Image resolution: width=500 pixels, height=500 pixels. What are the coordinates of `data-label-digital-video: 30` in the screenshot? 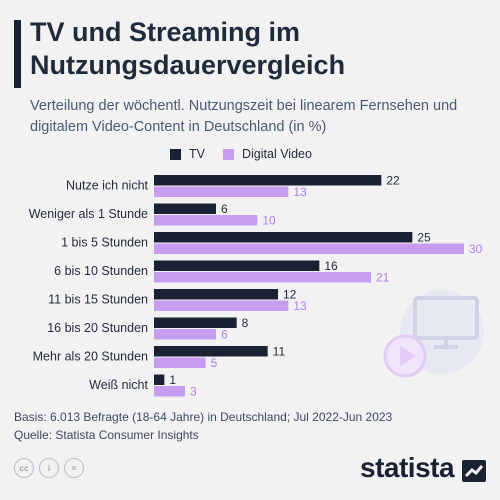 It's located at (476, 249).